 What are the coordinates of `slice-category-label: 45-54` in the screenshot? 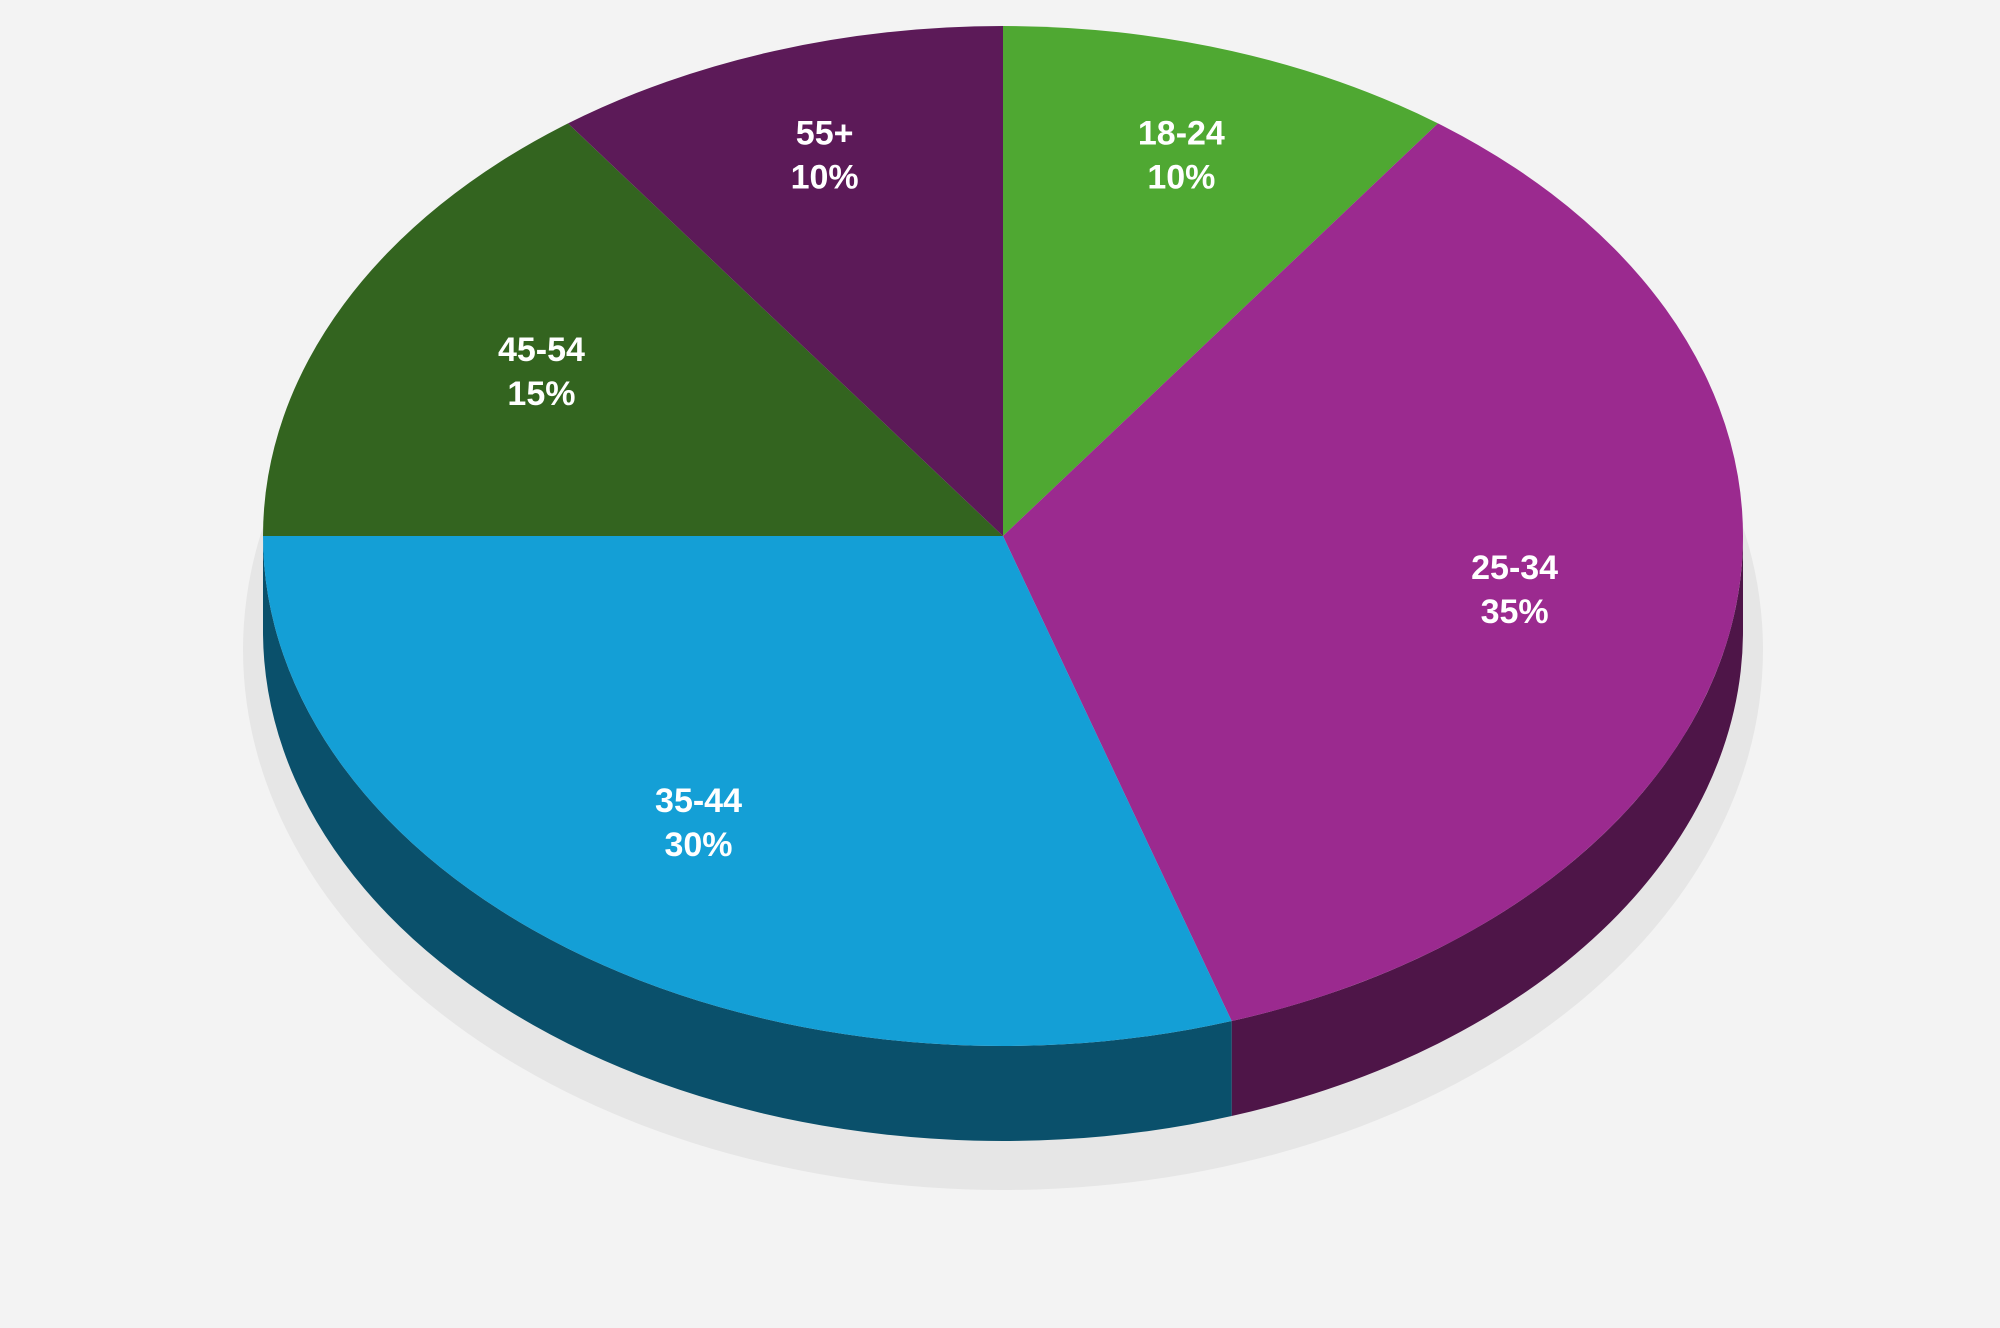 It's located at (541, 350).